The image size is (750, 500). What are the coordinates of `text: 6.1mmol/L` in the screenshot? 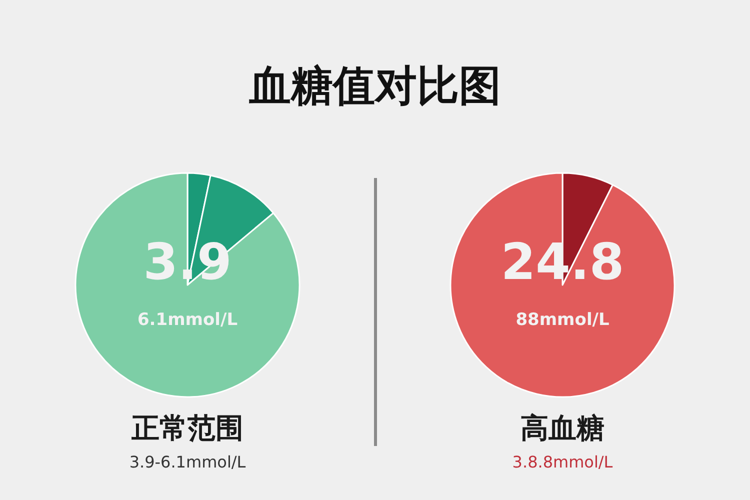 It's located at (187, 320).